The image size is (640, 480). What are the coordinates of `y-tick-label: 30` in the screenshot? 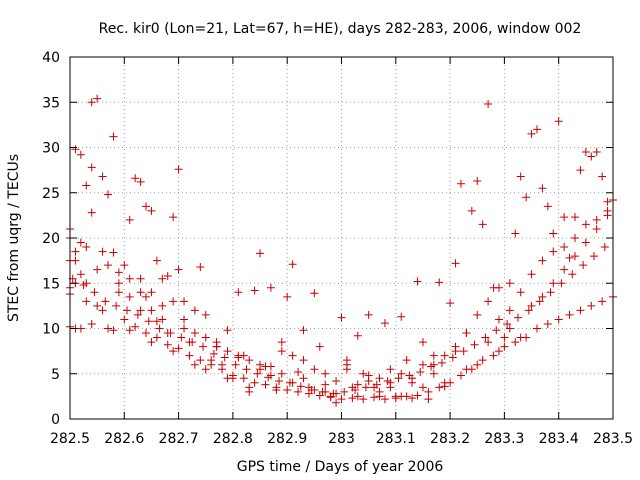 It's located at (51, 149).